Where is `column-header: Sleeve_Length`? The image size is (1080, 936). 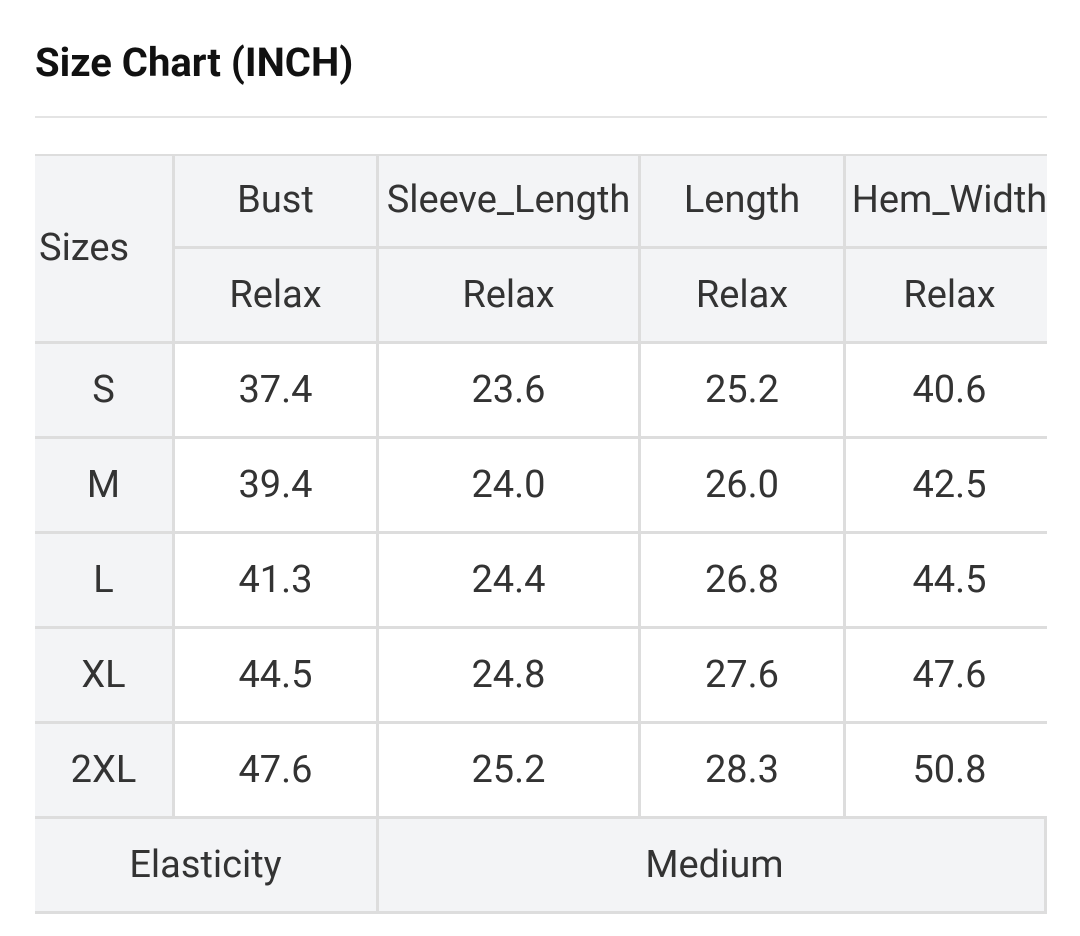 column-header: Sleeve_Length is located at coordinates (510, 202).